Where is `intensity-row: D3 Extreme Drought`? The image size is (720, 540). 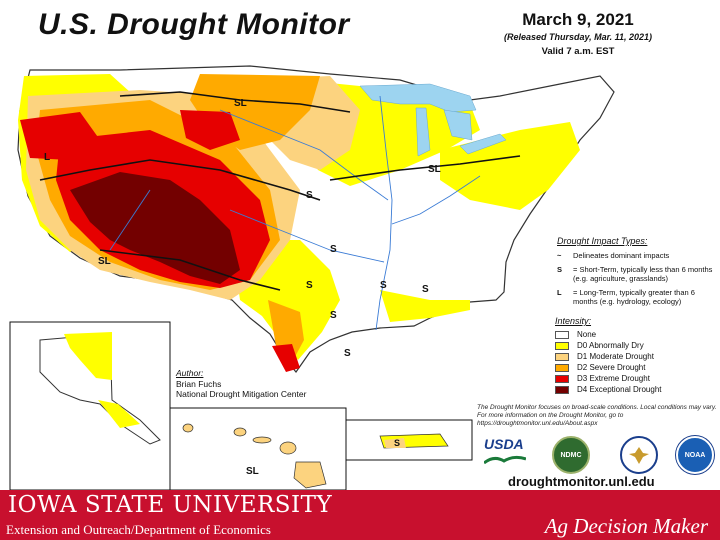
intensity-row: D3 Extreme Drought is located at coordinates (635, 378).